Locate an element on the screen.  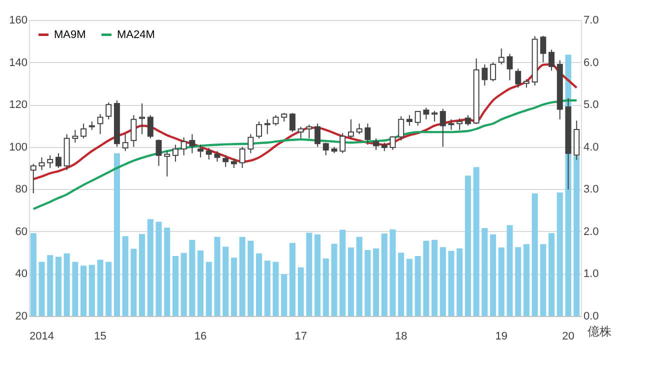
x-tick-label: 19 is located at coordinates (501, 336).